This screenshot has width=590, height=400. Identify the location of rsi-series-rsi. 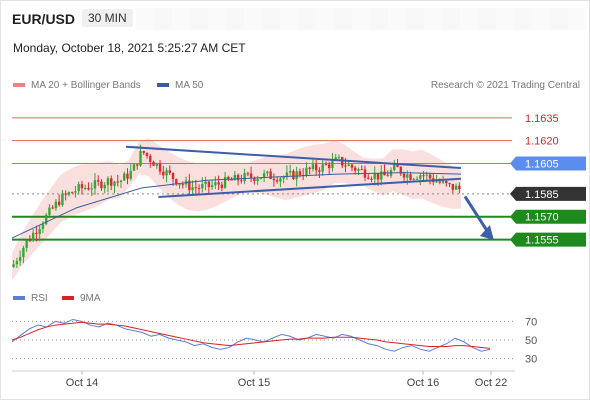
(251, 335).